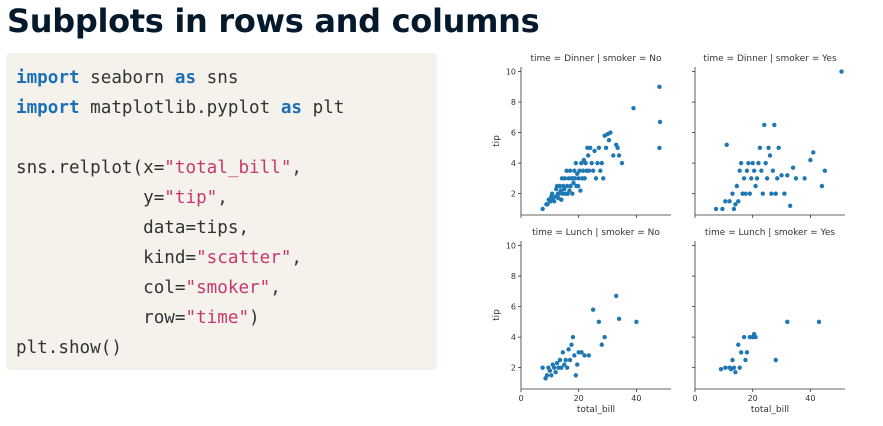  Describe the element at coordinates (520, 398) in the screenshot. I see `x-tick-label: 0` at that location.